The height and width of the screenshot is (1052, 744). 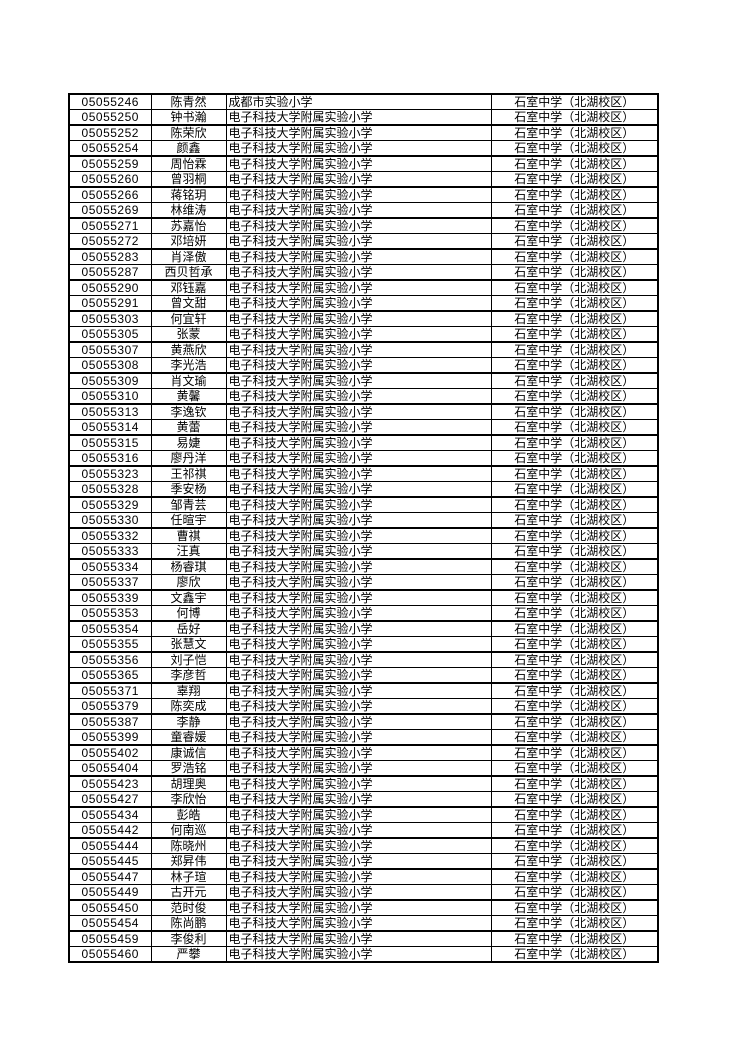 What do you see at coordinates (110, 659) in the screenshot?
I see `student-id-cell: 05055356` at bounding box center [110, 659].